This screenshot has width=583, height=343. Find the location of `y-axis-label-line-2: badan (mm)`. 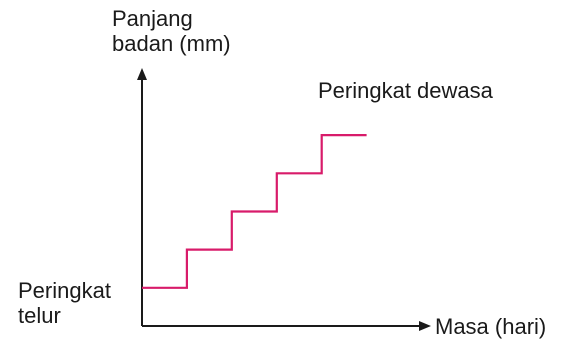

y-axis-label-line-2: badan (mm) is located at coordinates (171, 43).